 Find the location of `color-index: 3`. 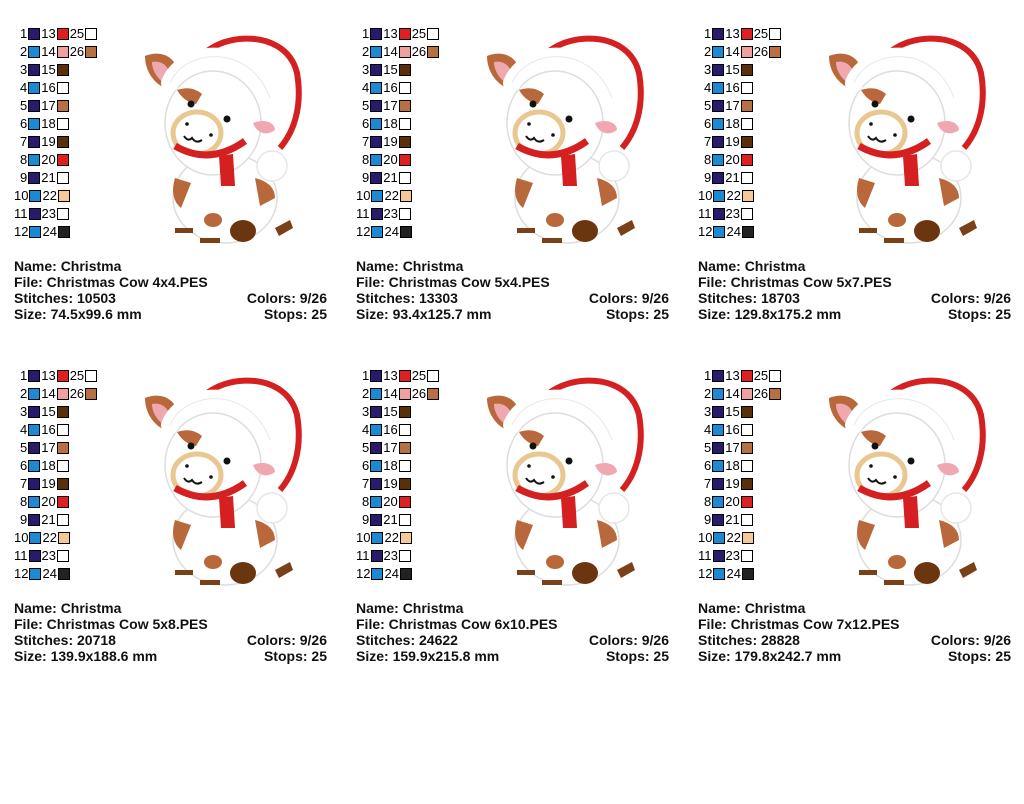

color-index: 3 is located at coordinates (708, 411).